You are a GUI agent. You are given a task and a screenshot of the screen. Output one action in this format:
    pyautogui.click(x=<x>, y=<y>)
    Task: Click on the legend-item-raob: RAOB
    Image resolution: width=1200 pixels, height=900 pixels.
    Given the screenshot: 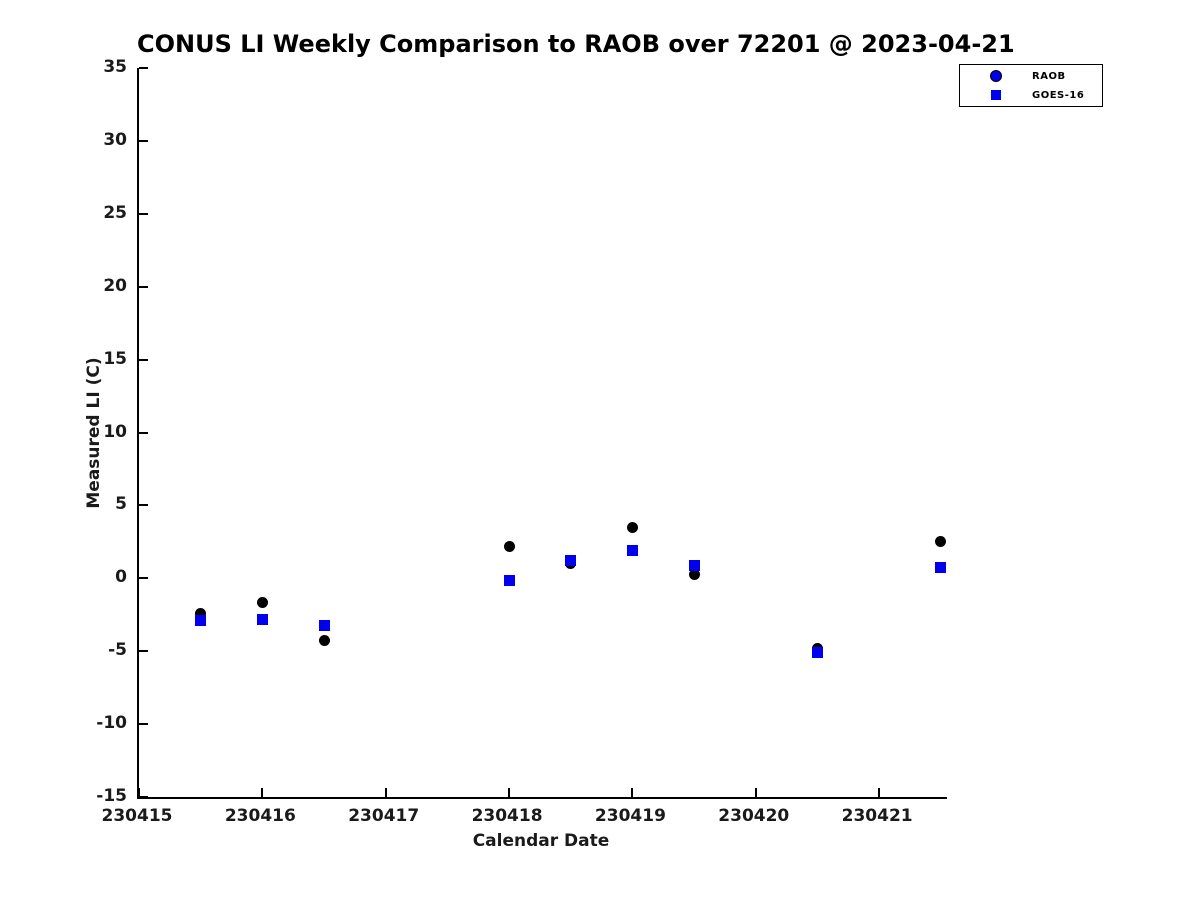 What is the action you would take?
    pyautogui.click(x=1031, y=76)
    